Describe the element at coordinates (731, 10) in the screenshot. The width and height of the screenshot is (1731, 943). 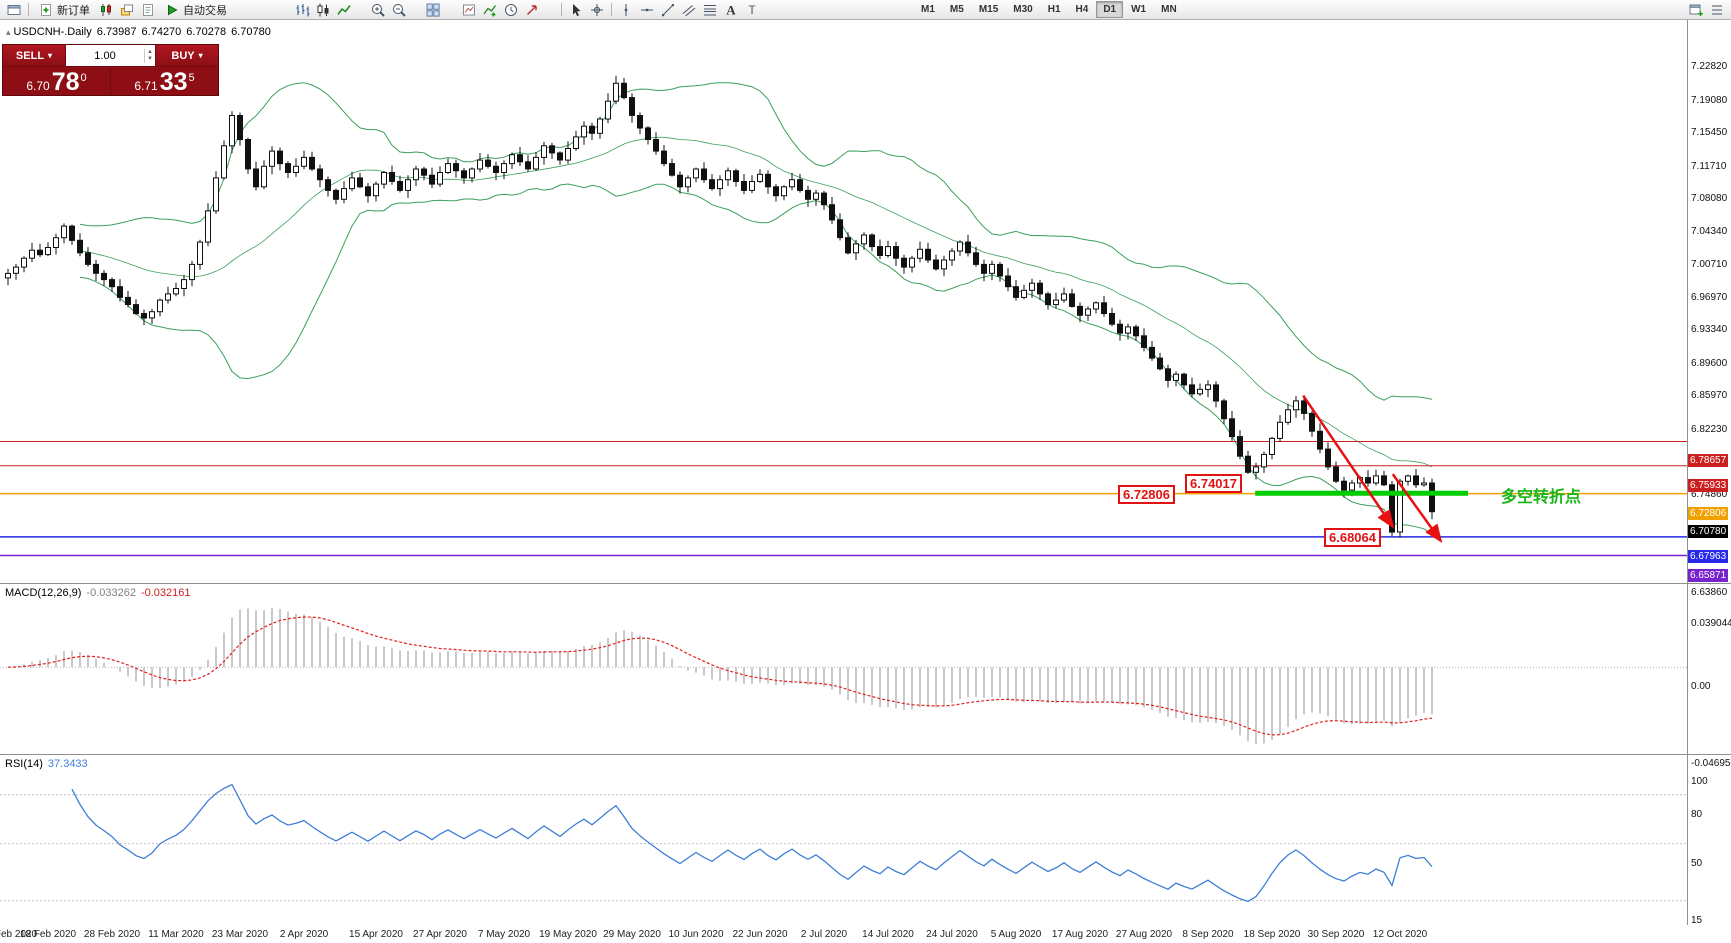
I see `text-tool-icon: A` at that location.